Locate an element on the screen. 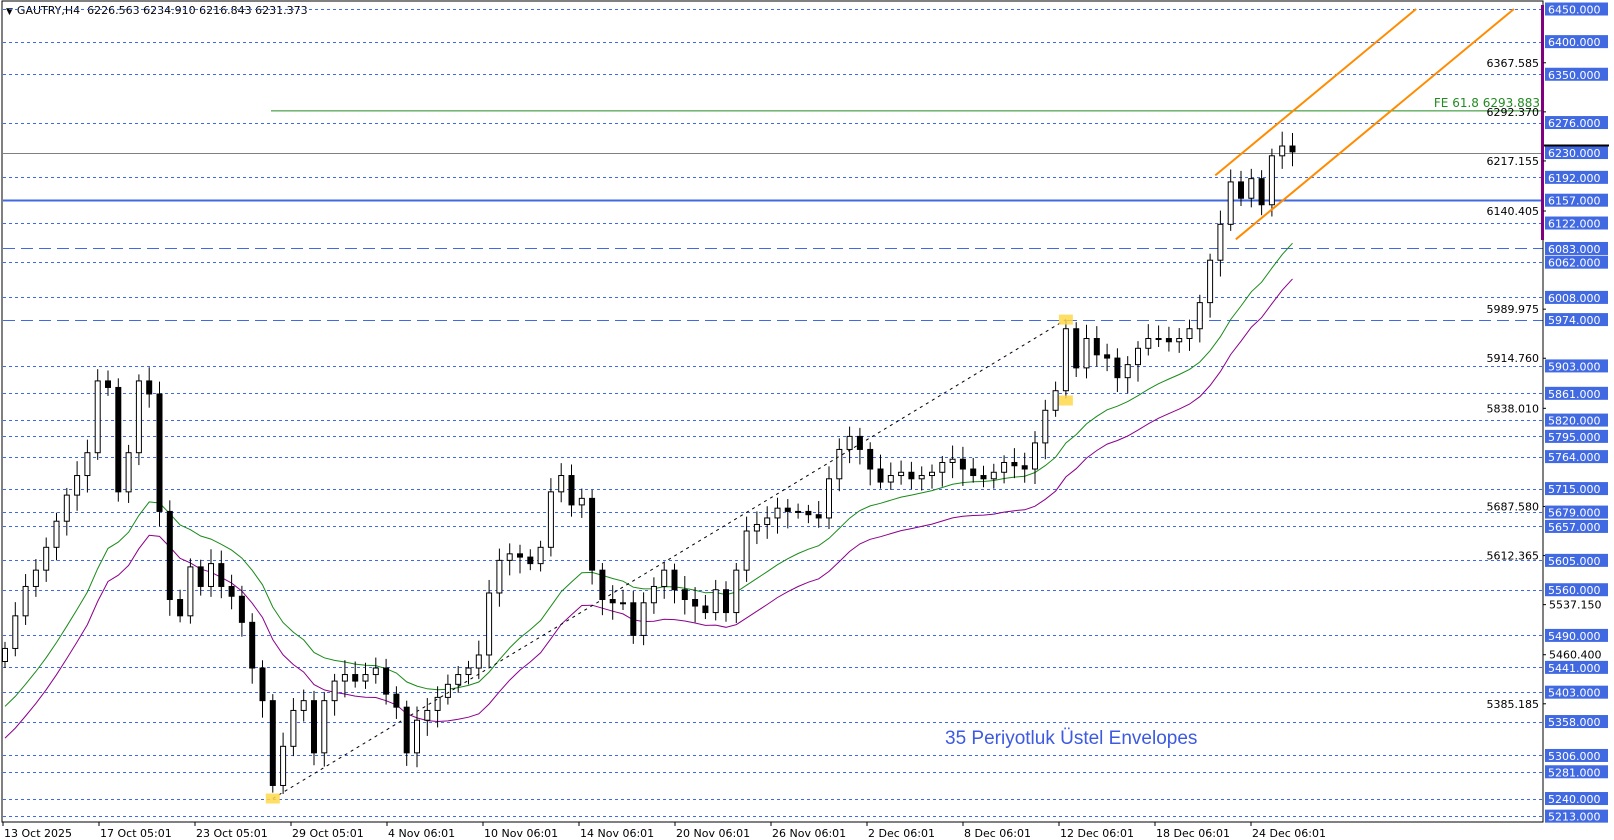  price-tick-label: 6140.405 is located at coordinates (1513, 211).